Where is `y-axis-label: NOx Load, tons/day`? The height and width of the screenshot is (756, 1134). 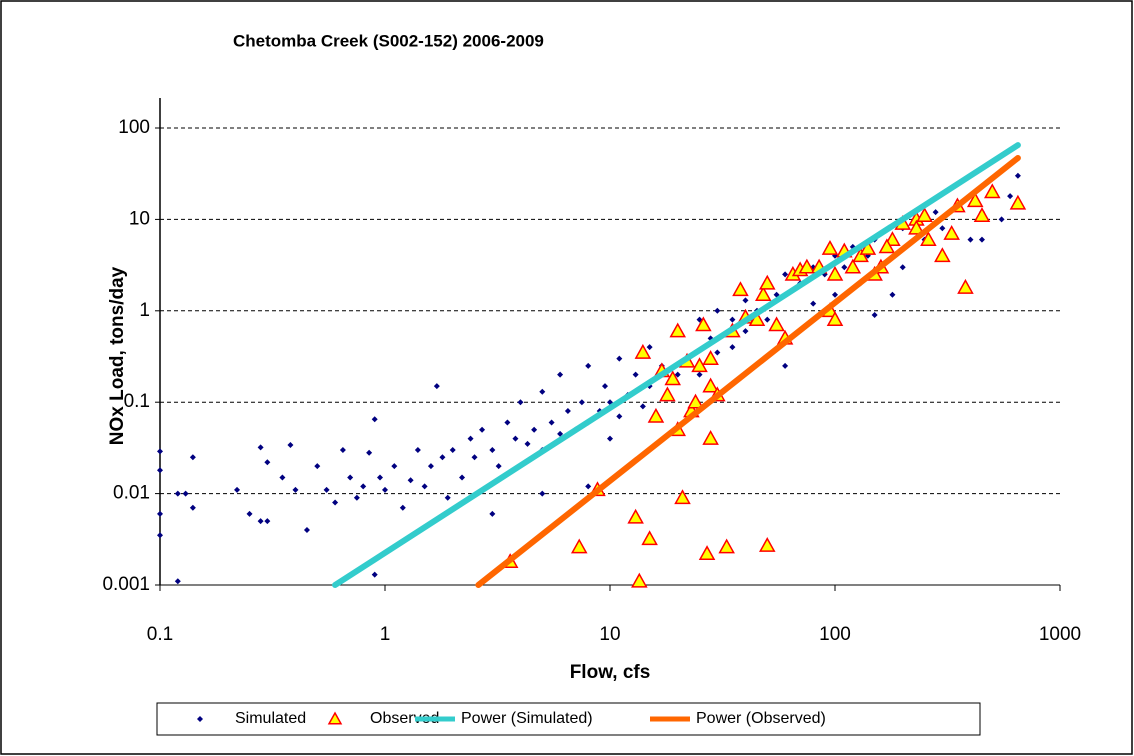
y-axis-label: NOx Load, tons/day is located at coordinates (117, 355).